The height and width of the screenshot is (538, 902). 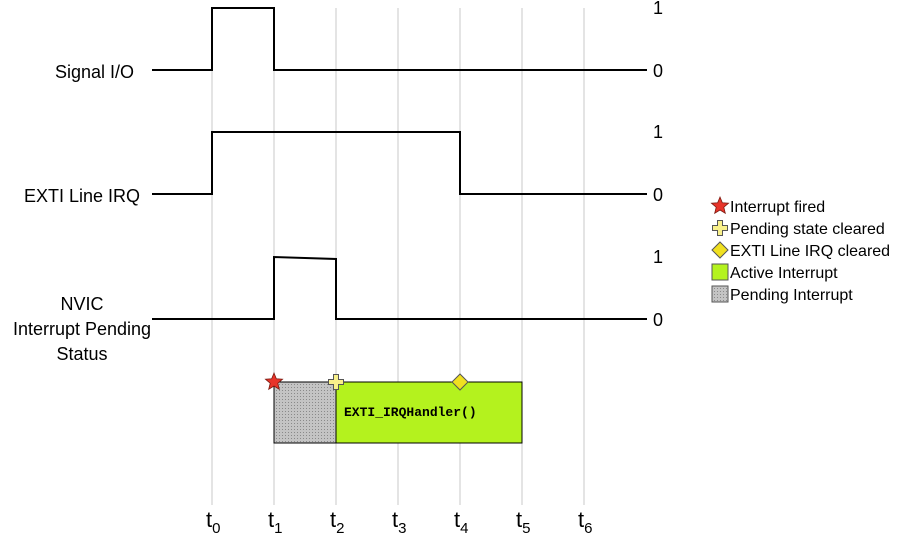 I want to click on legend-label: EXTI Line IRQ cleared, so click(x=810, y=251).